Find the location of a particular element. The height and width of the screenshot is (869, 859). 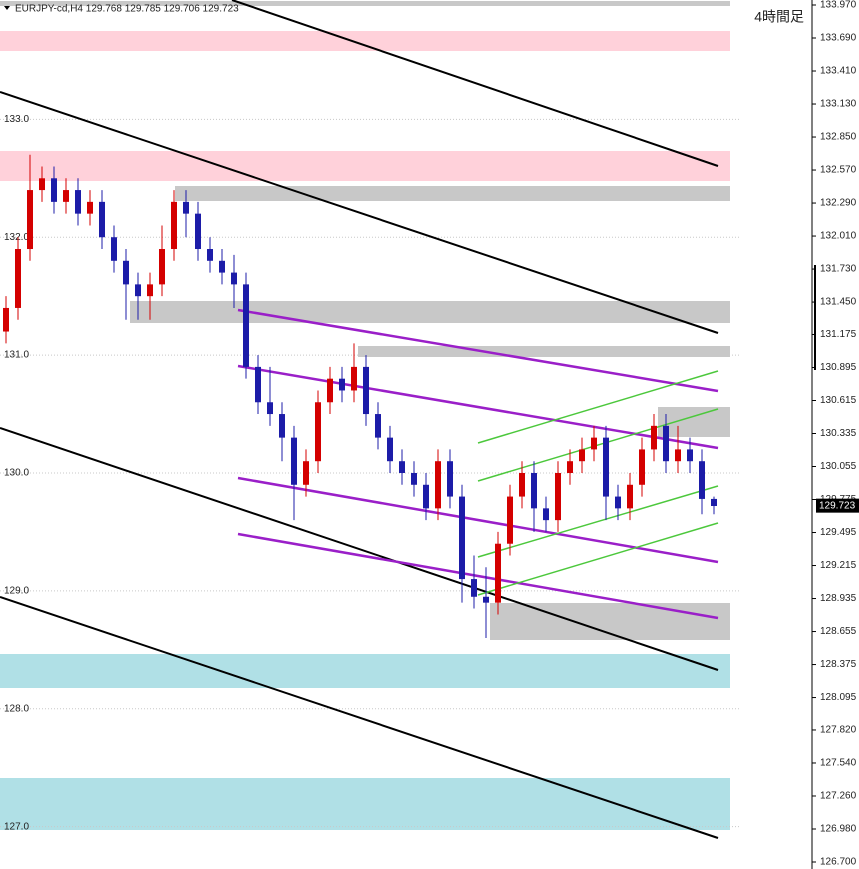

y2-tick-label: 131.730 is located at coordinates (838, 269).